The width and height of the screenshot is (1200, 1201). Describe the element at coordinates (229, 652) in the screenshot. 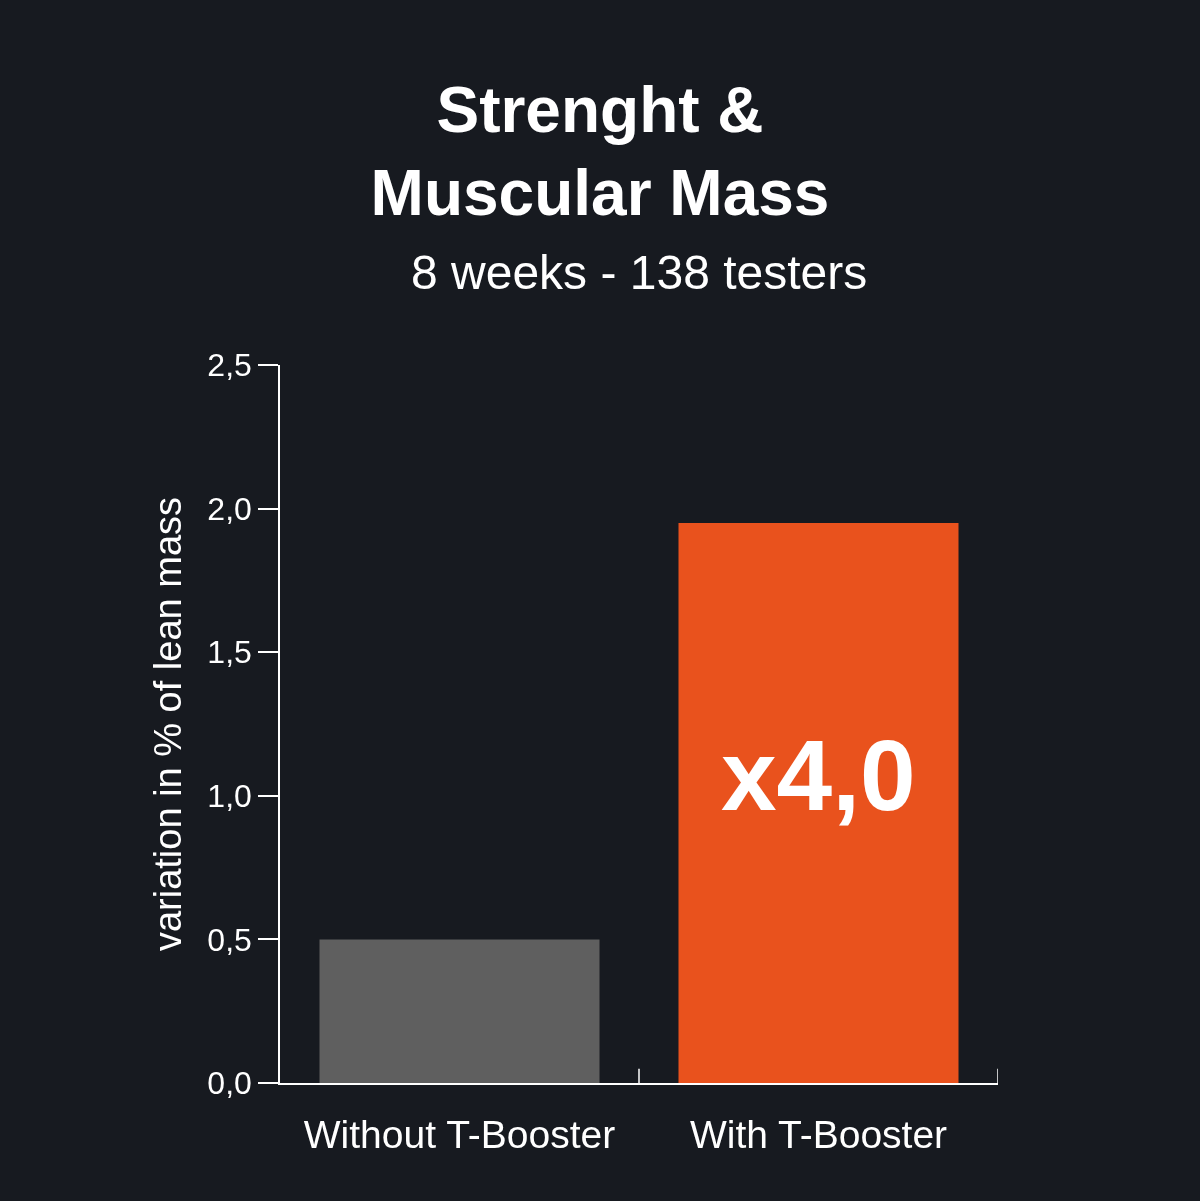

I see `y-tick-label: 1,5` at that location.